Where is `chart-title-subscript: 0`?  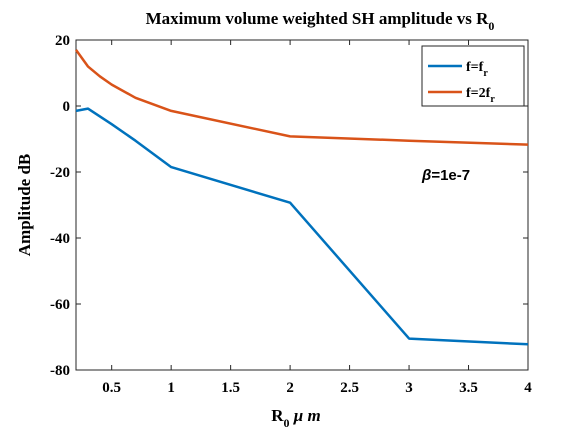
chart-title-subscript: 0 is located at coordinates (491, 26).